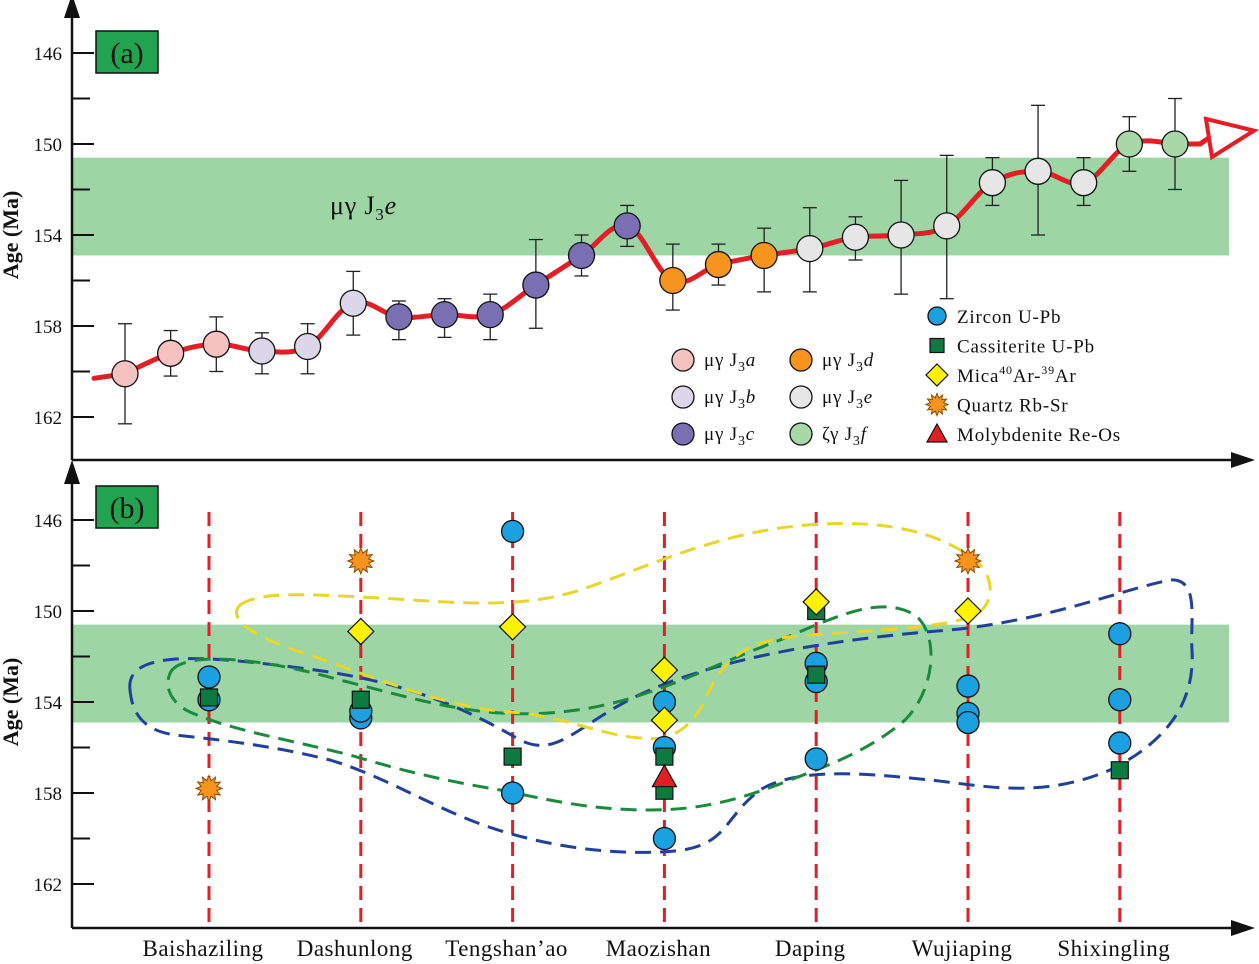 The width and height of the screenshot is (1259, 964). I want to click on envelope-mica, so click(613, 631).